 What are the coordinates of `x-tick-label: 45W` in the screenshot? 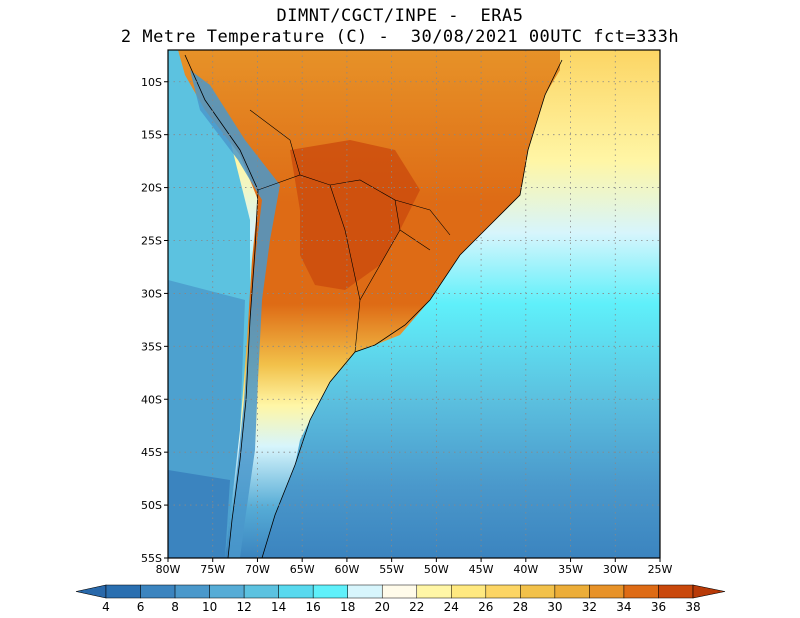 It's located at (481, 569).